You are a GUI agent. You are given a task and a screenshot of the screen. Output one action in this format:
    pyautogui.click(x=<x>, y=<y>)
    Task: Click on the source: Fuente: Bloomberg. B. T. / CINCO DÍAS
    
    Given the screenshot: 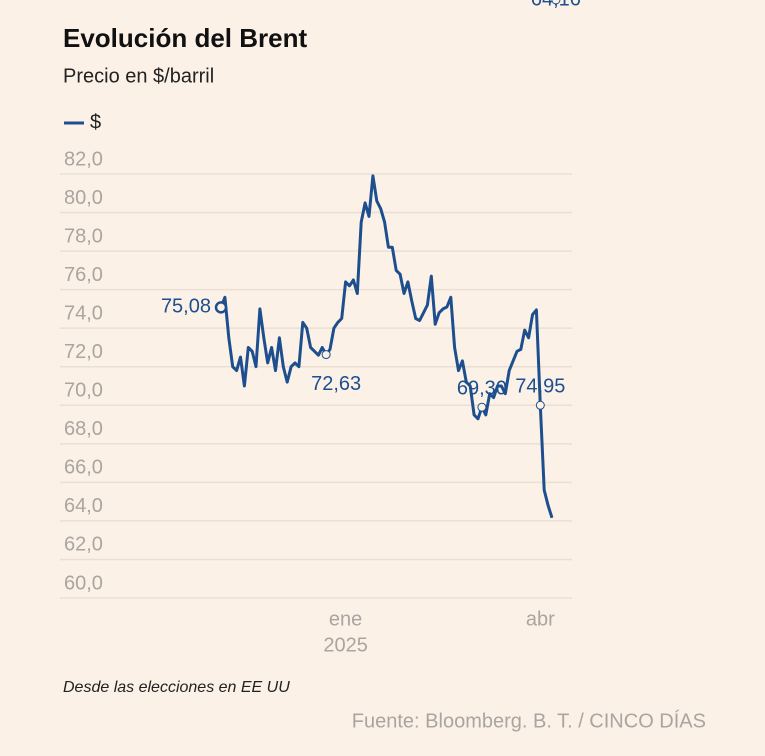 What is the action you would take?
    pyautogui.click(x=529, y=720)
    